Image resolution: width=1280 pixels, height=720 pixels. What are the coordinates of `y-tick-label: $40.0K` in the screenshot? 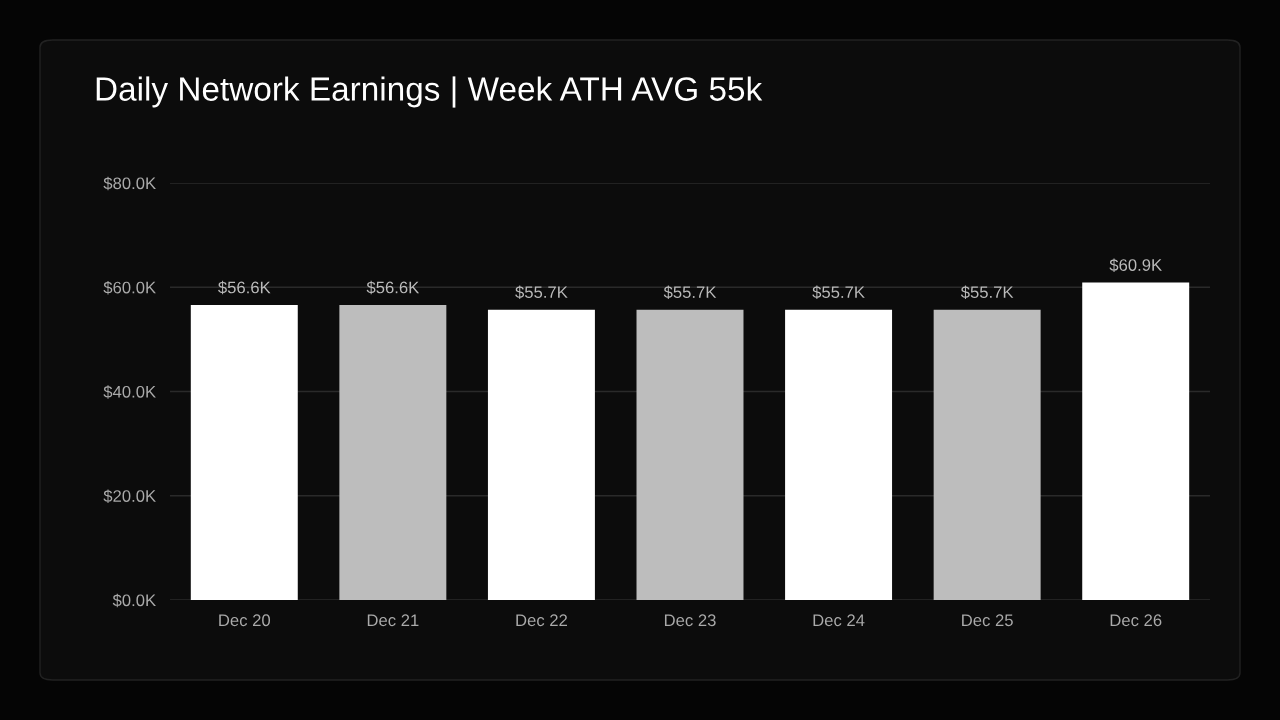 It's located at (129, 392).